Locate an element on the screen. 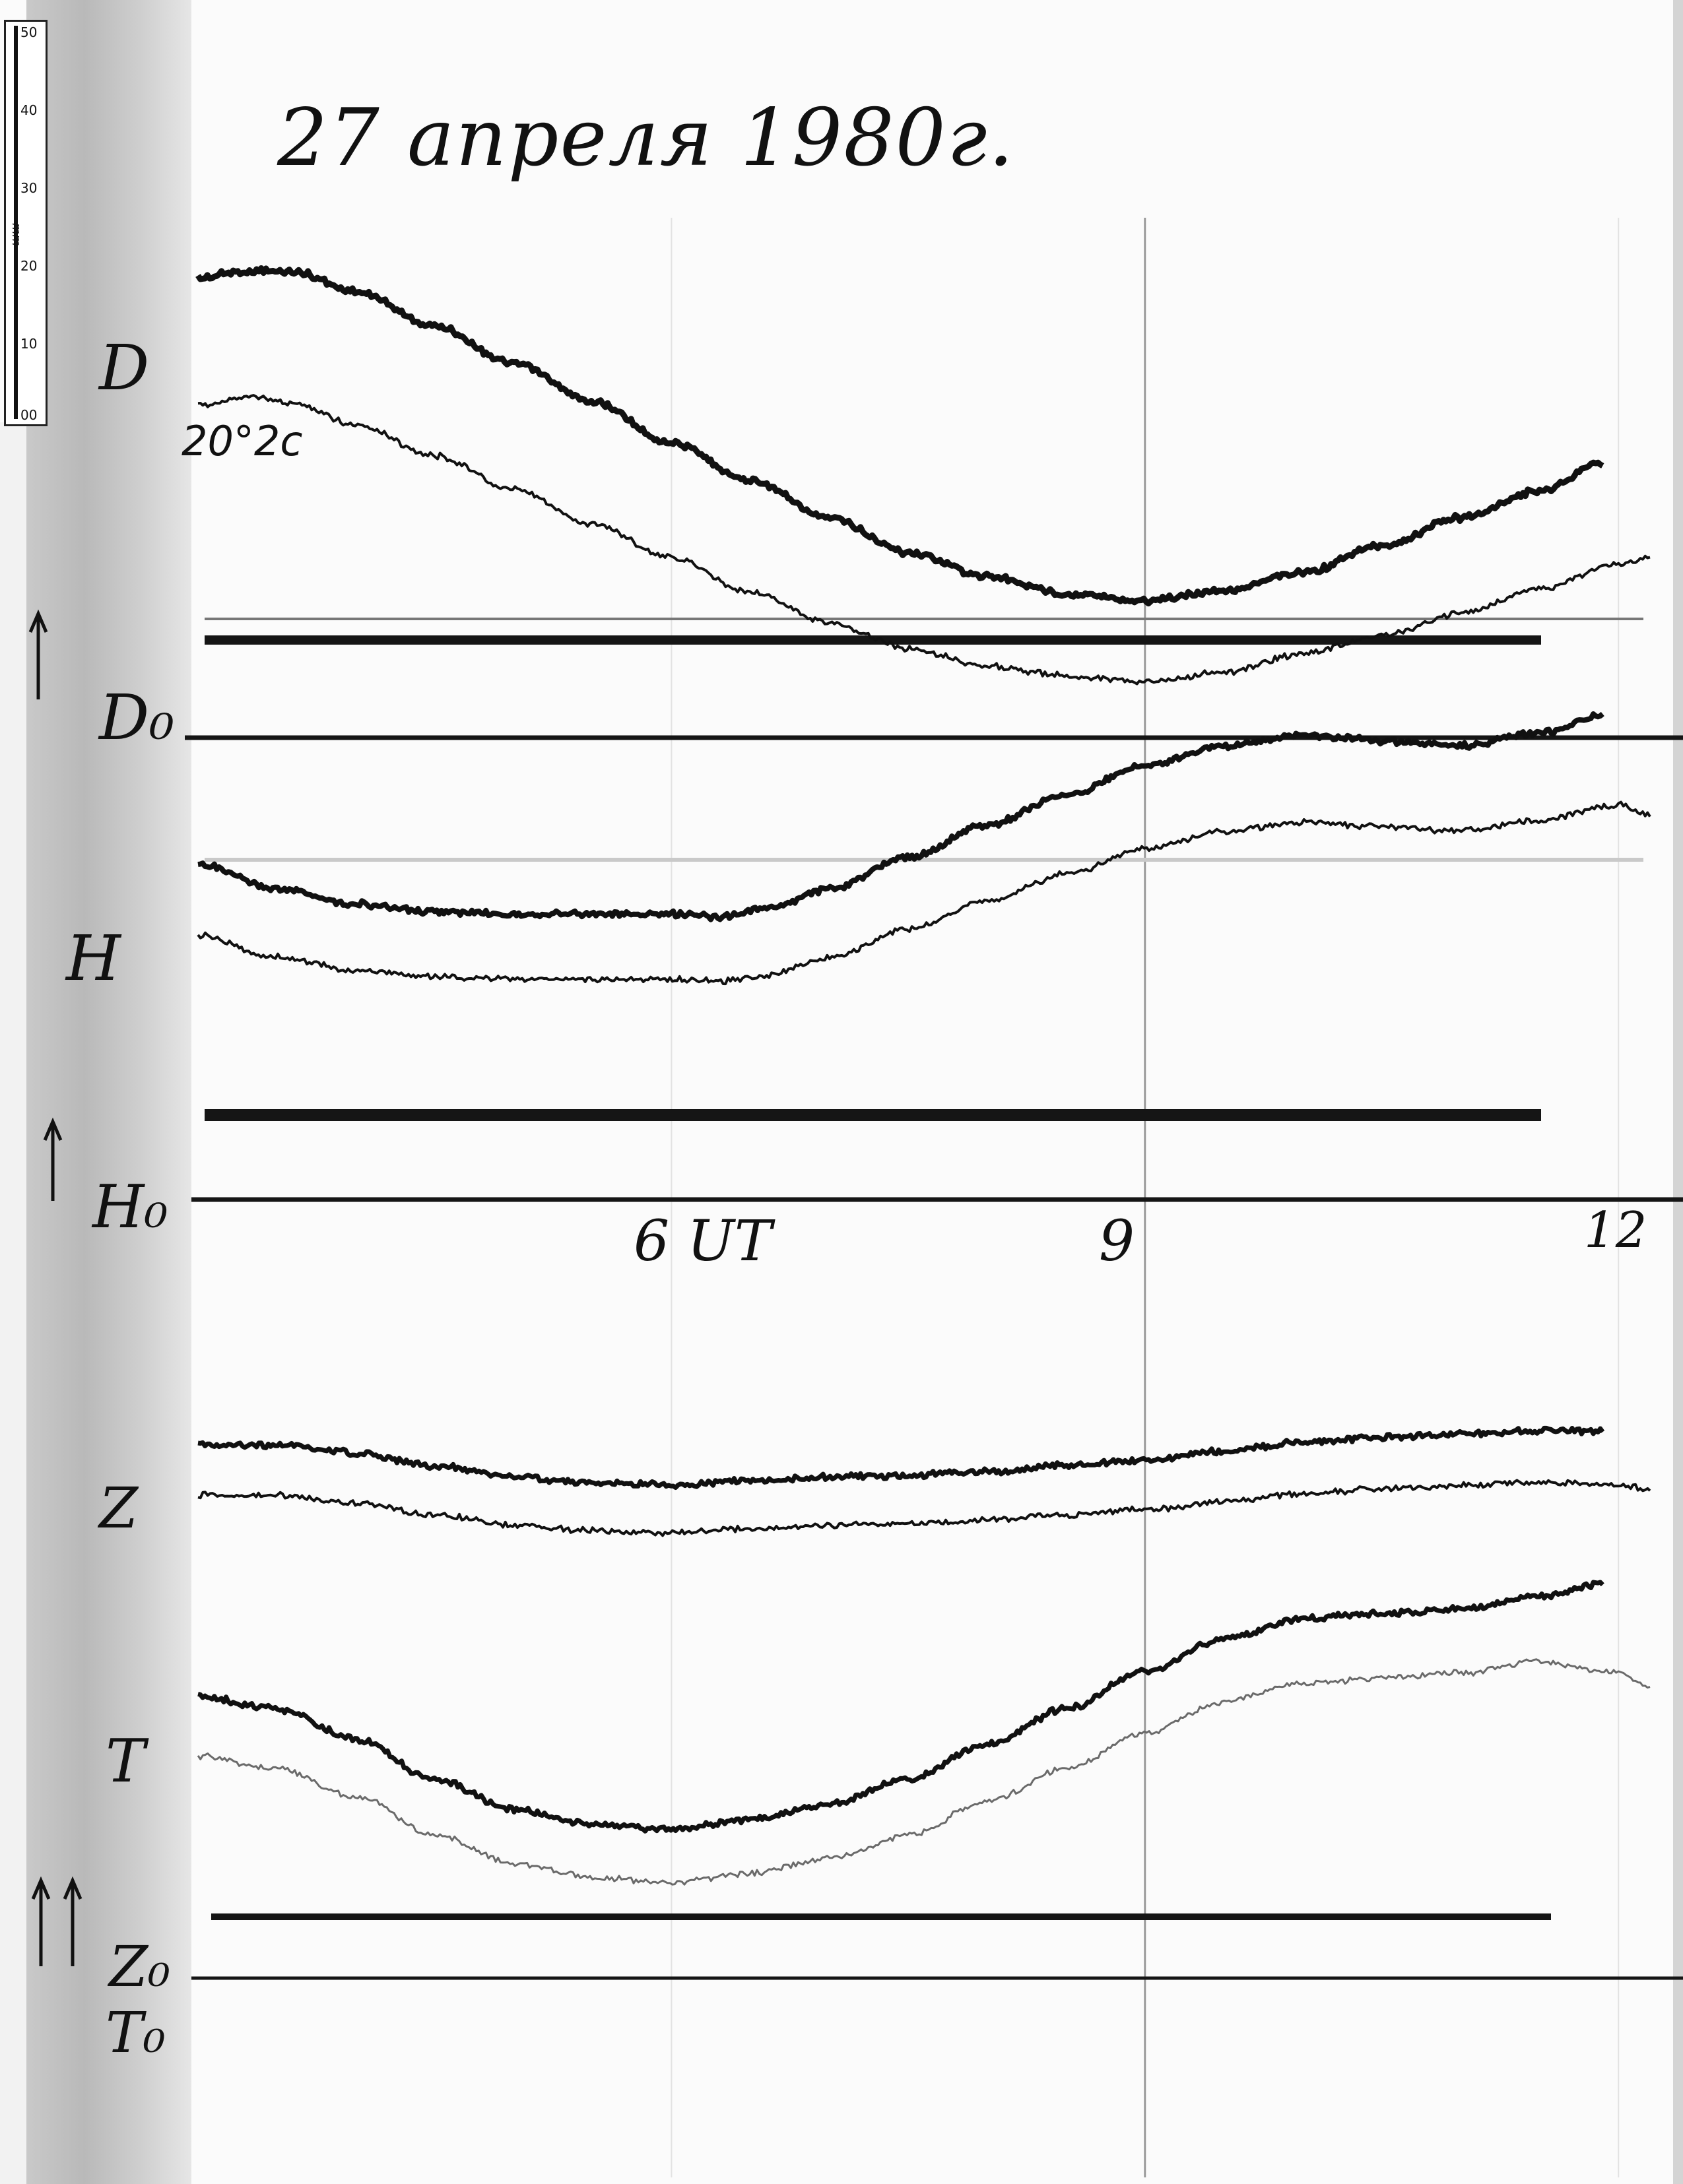  scale-arrows is located at coordinates (55, 1287).